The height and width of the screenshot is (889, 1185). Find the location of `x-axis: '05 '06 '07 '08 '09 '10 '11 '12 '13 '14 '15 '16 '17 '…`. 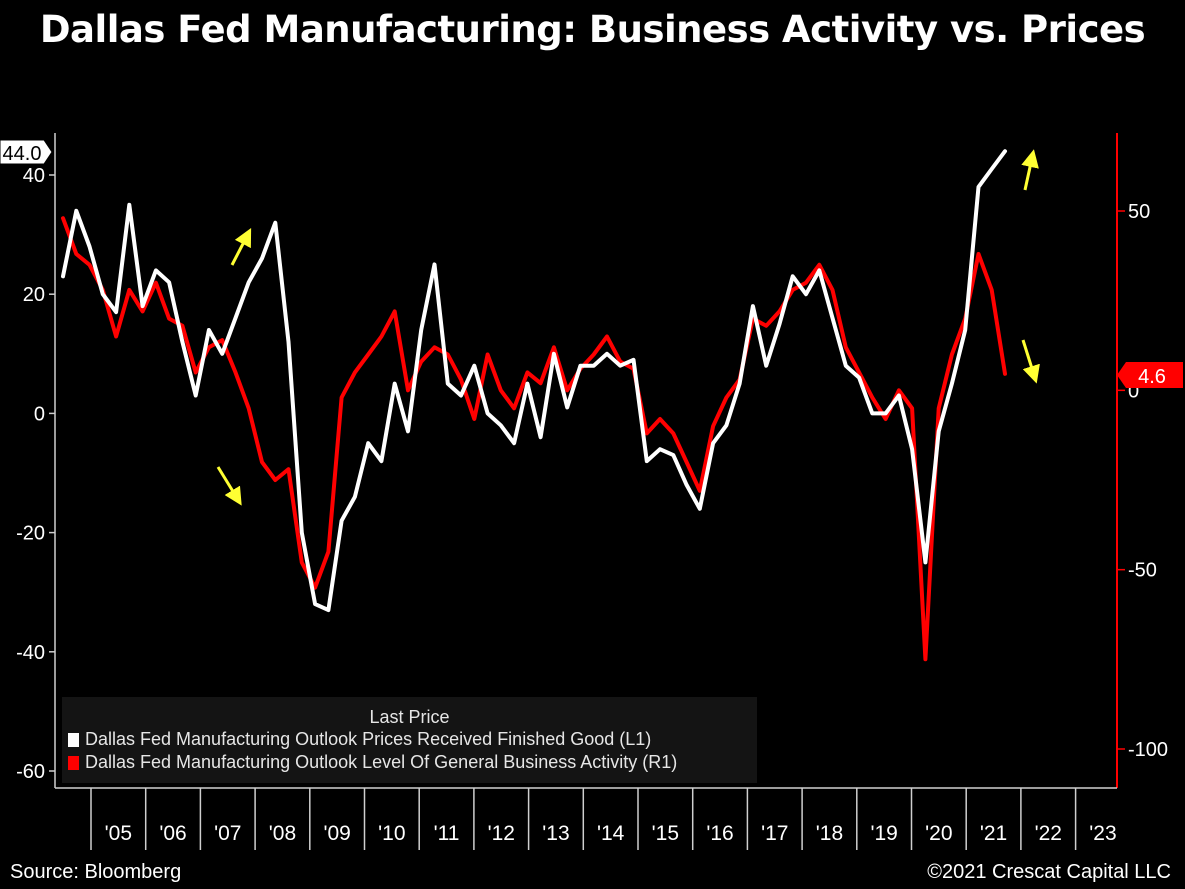

x-axis: '05 '06 '07 '08 '09 '10 '11 '12 '13 '14 '15 '16 '17 '… is located at coordinates (603, 819).